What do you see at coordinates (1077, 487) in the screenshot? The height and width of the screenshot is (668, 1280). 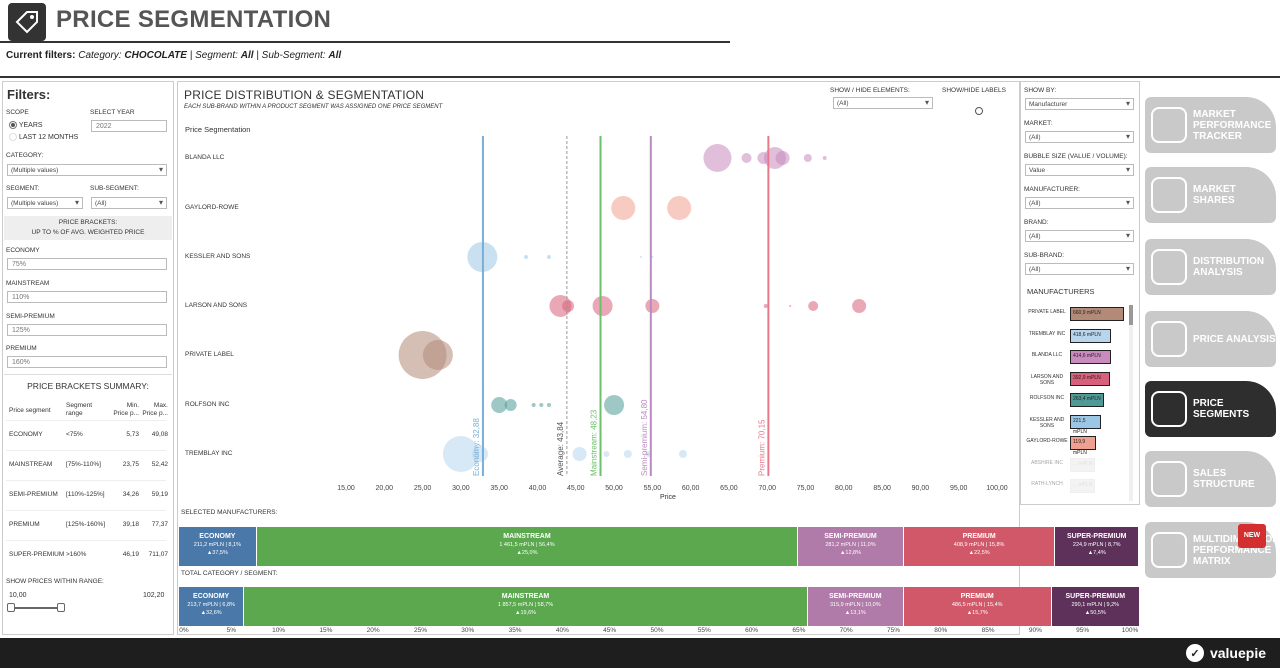 I see `manufacturer-item: RATH-LYNCH ... mPLN` at bounding box center [1077, 487].